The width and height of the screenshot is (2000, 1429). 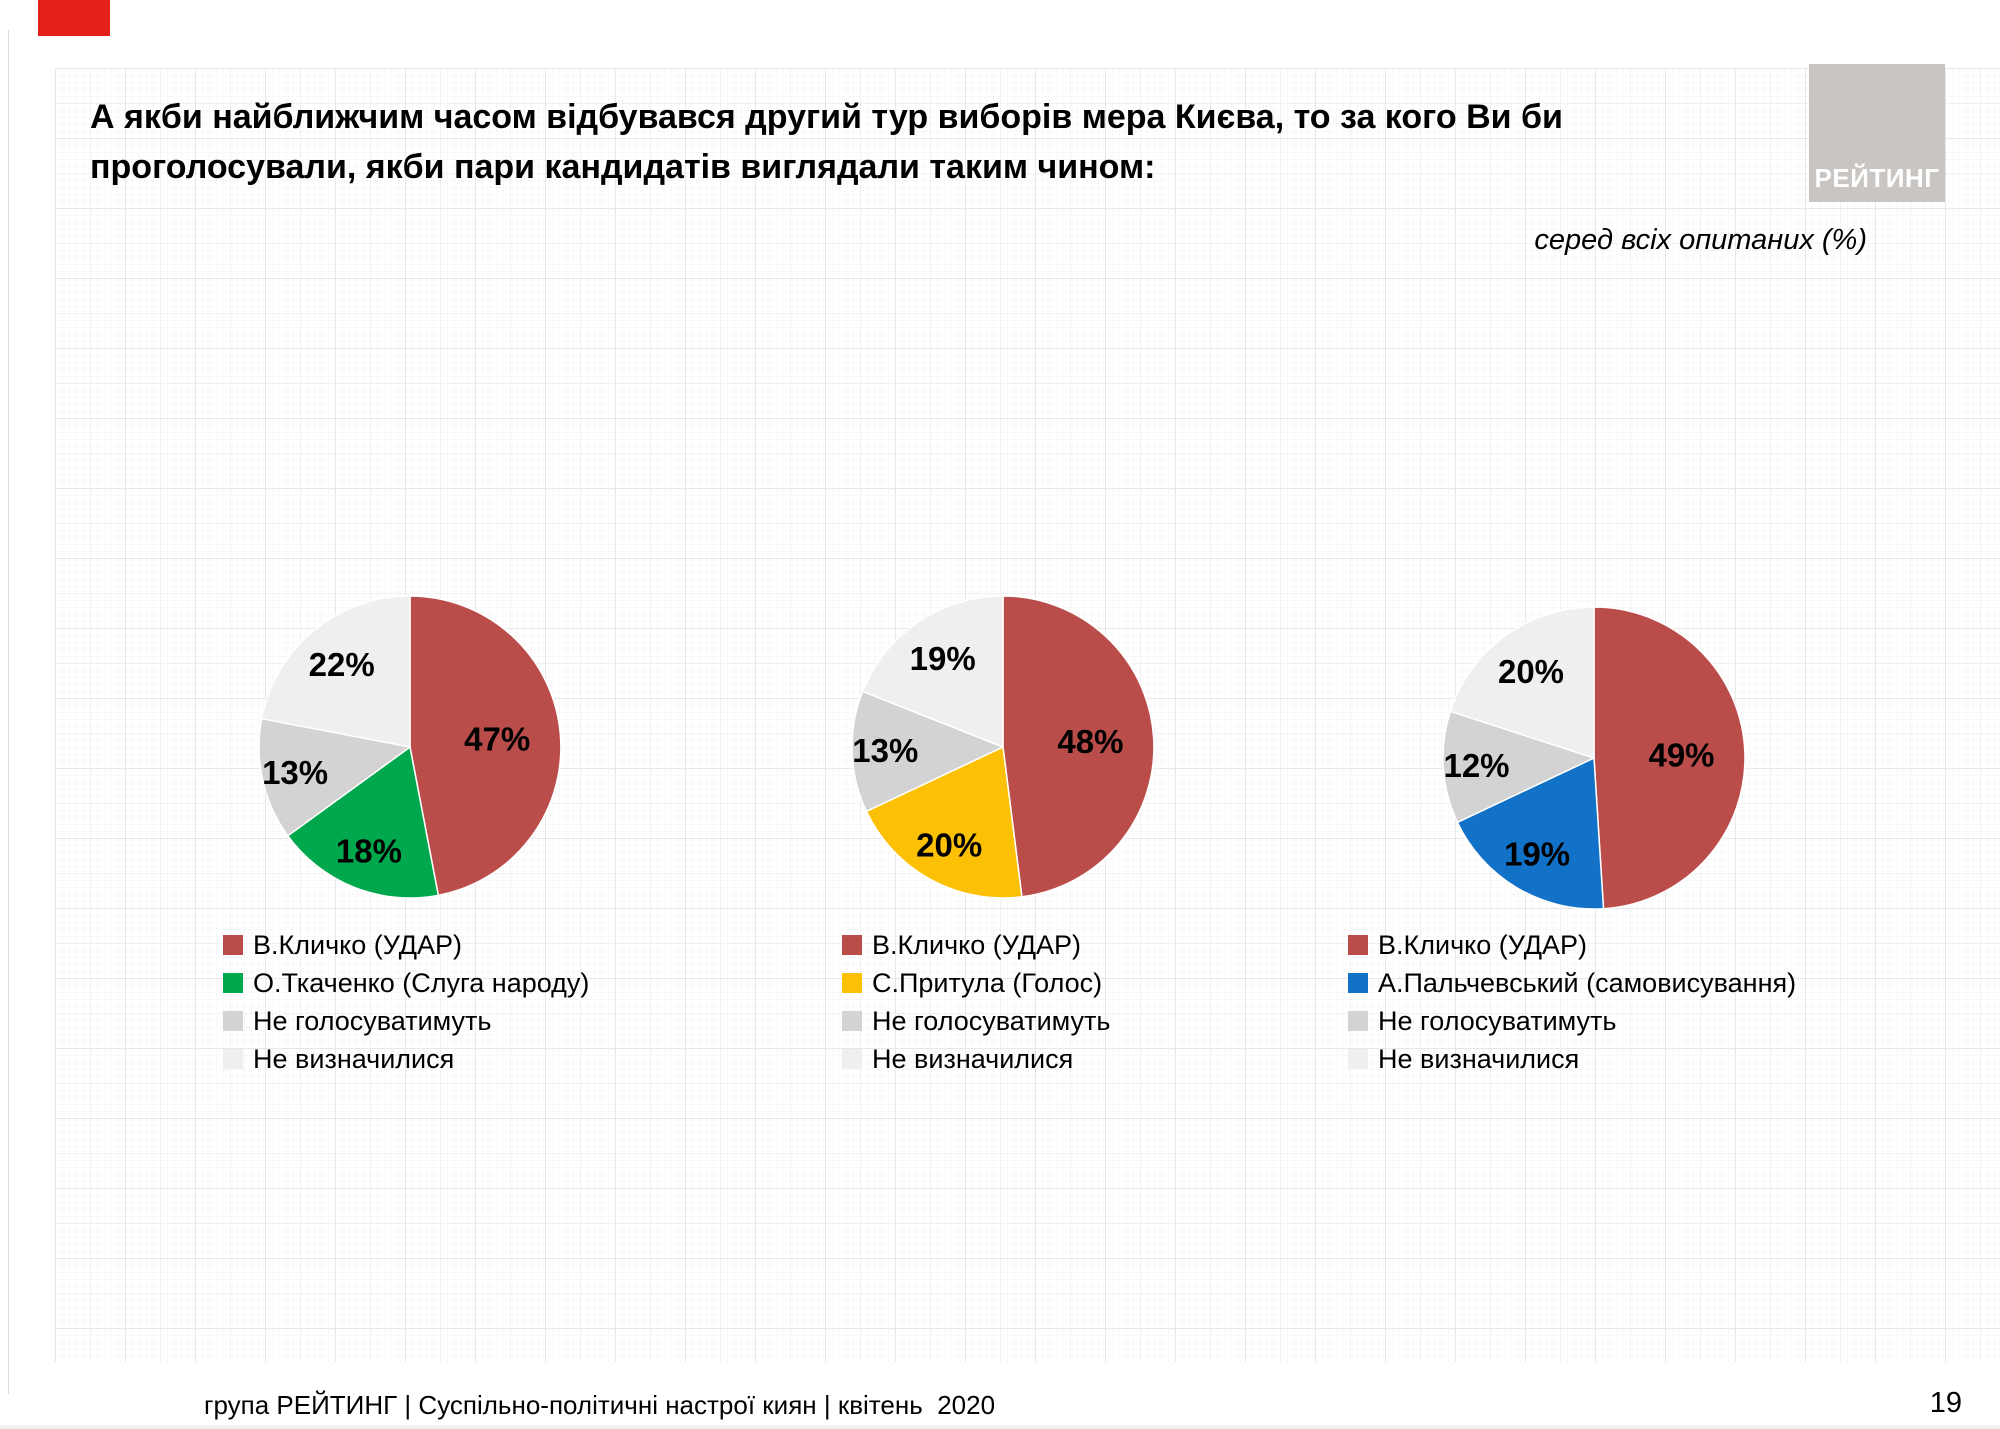 I want to click on legend-item: С.Притула (Голос), so click(x=976, y=983).